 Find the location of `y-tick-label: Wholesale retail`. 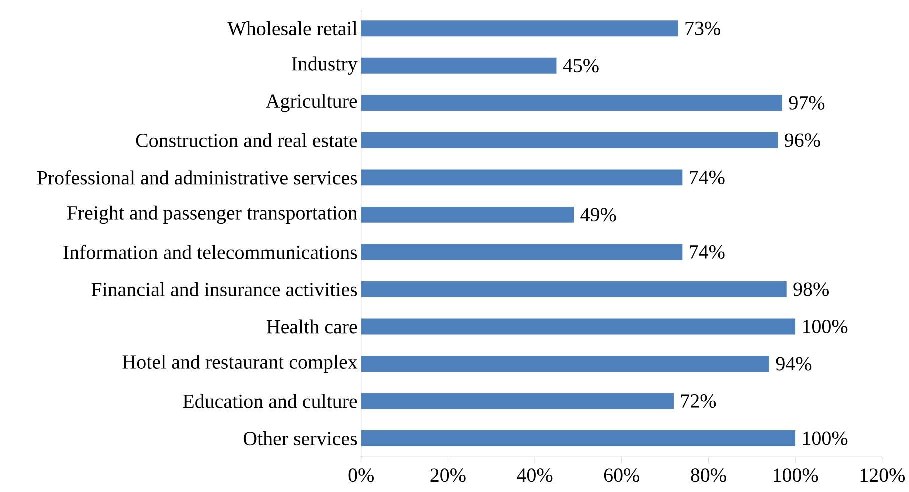

y-tick-label: Wholesale retail is located at coordinates (293, 28).